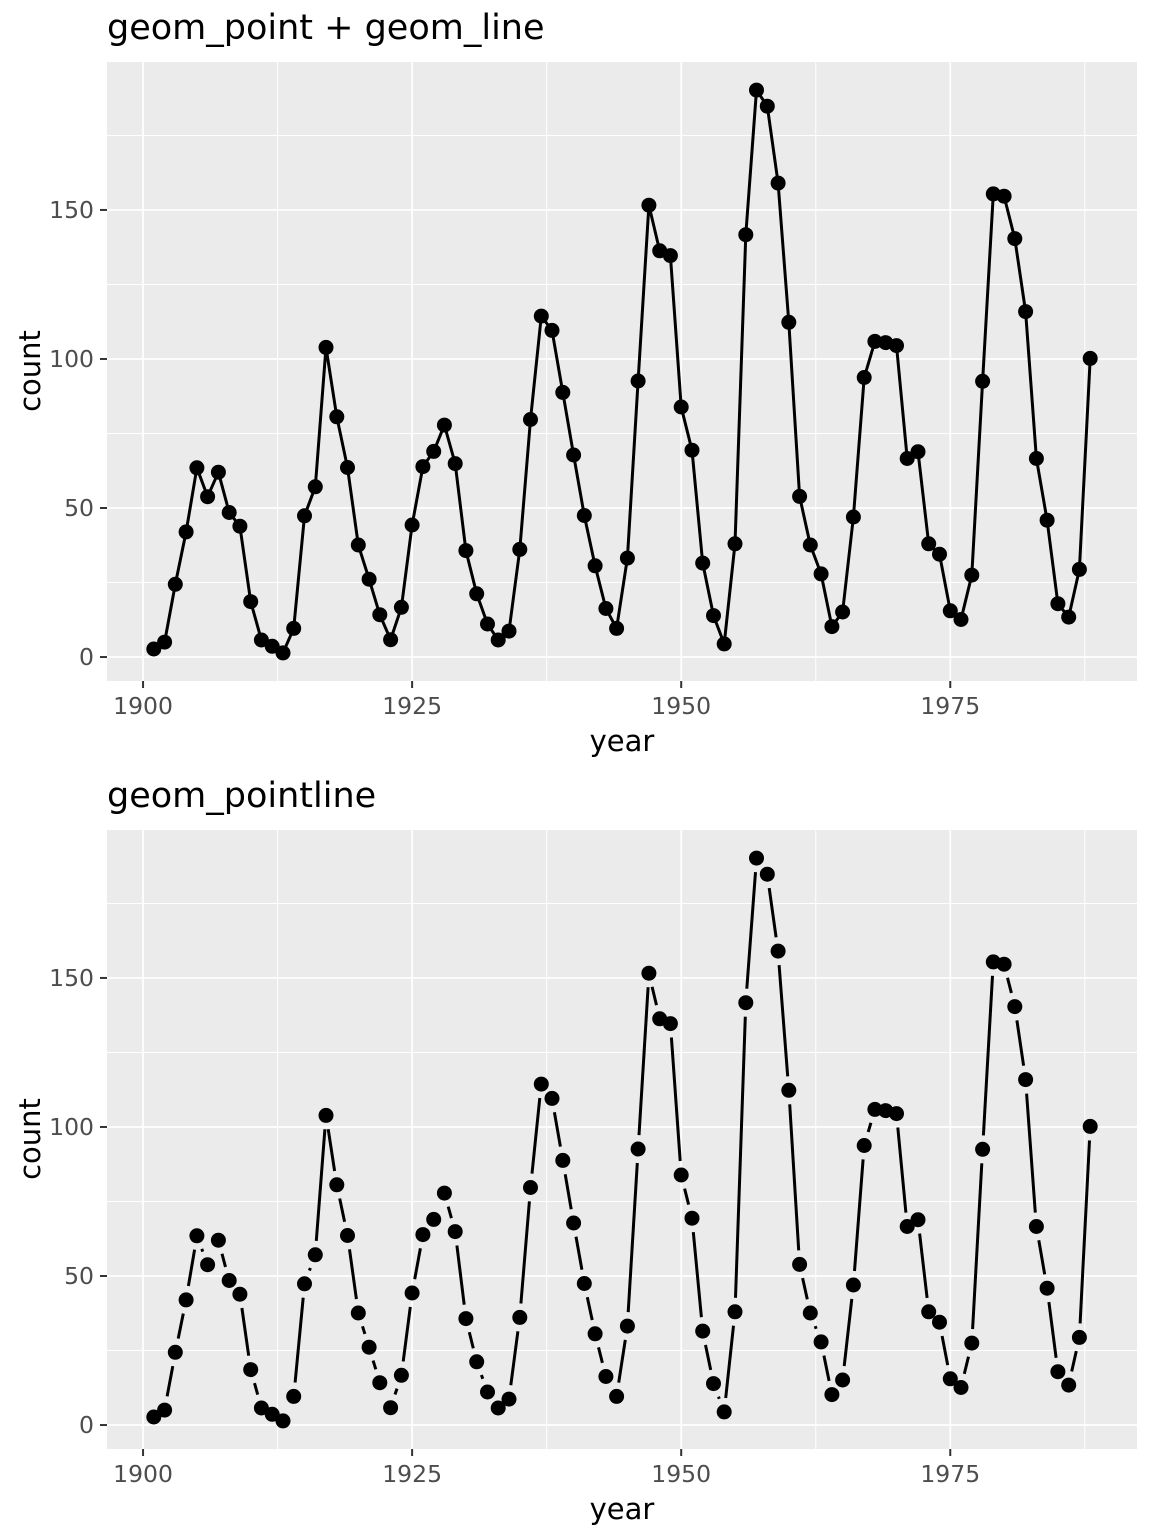  What do you see at coordinates (622, 1509) in the screenshot?
I see `x-axis-title: year` at bounding box center [622, 1509].